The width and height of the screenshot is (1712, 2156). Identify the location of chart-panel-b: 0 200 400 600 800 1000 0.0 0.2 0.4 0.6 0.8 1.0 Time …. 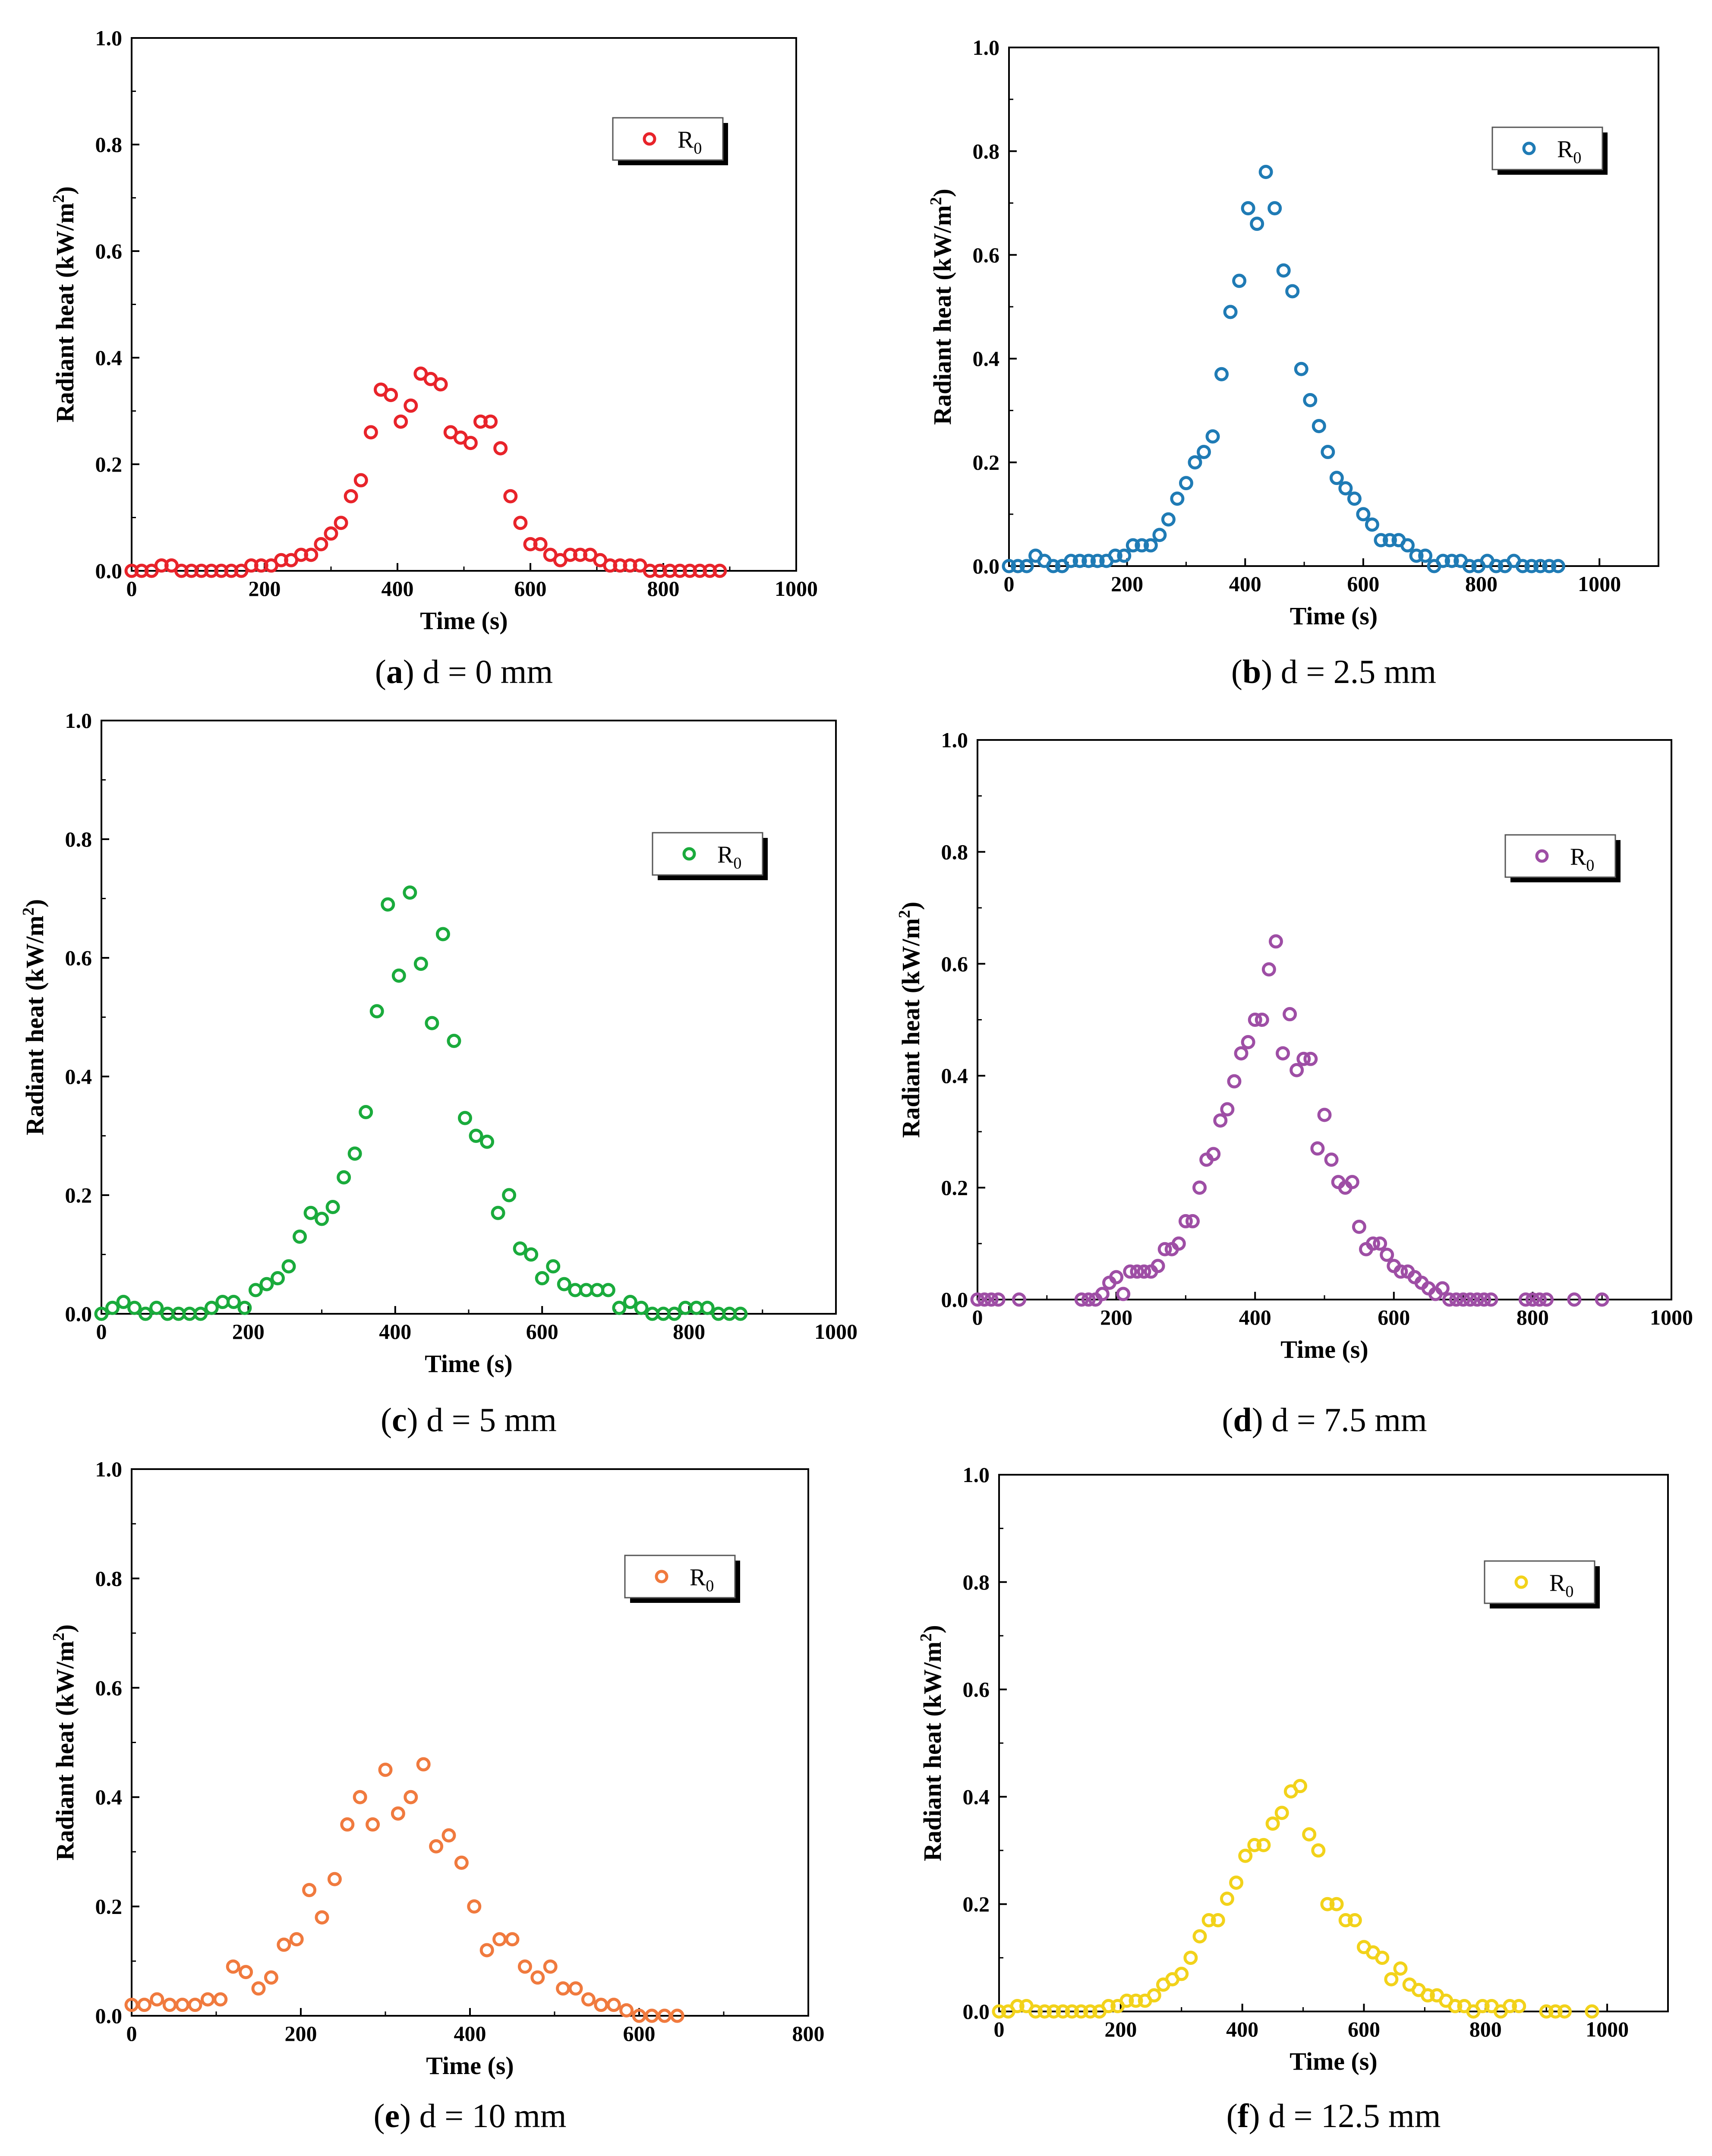
(1293, 362).